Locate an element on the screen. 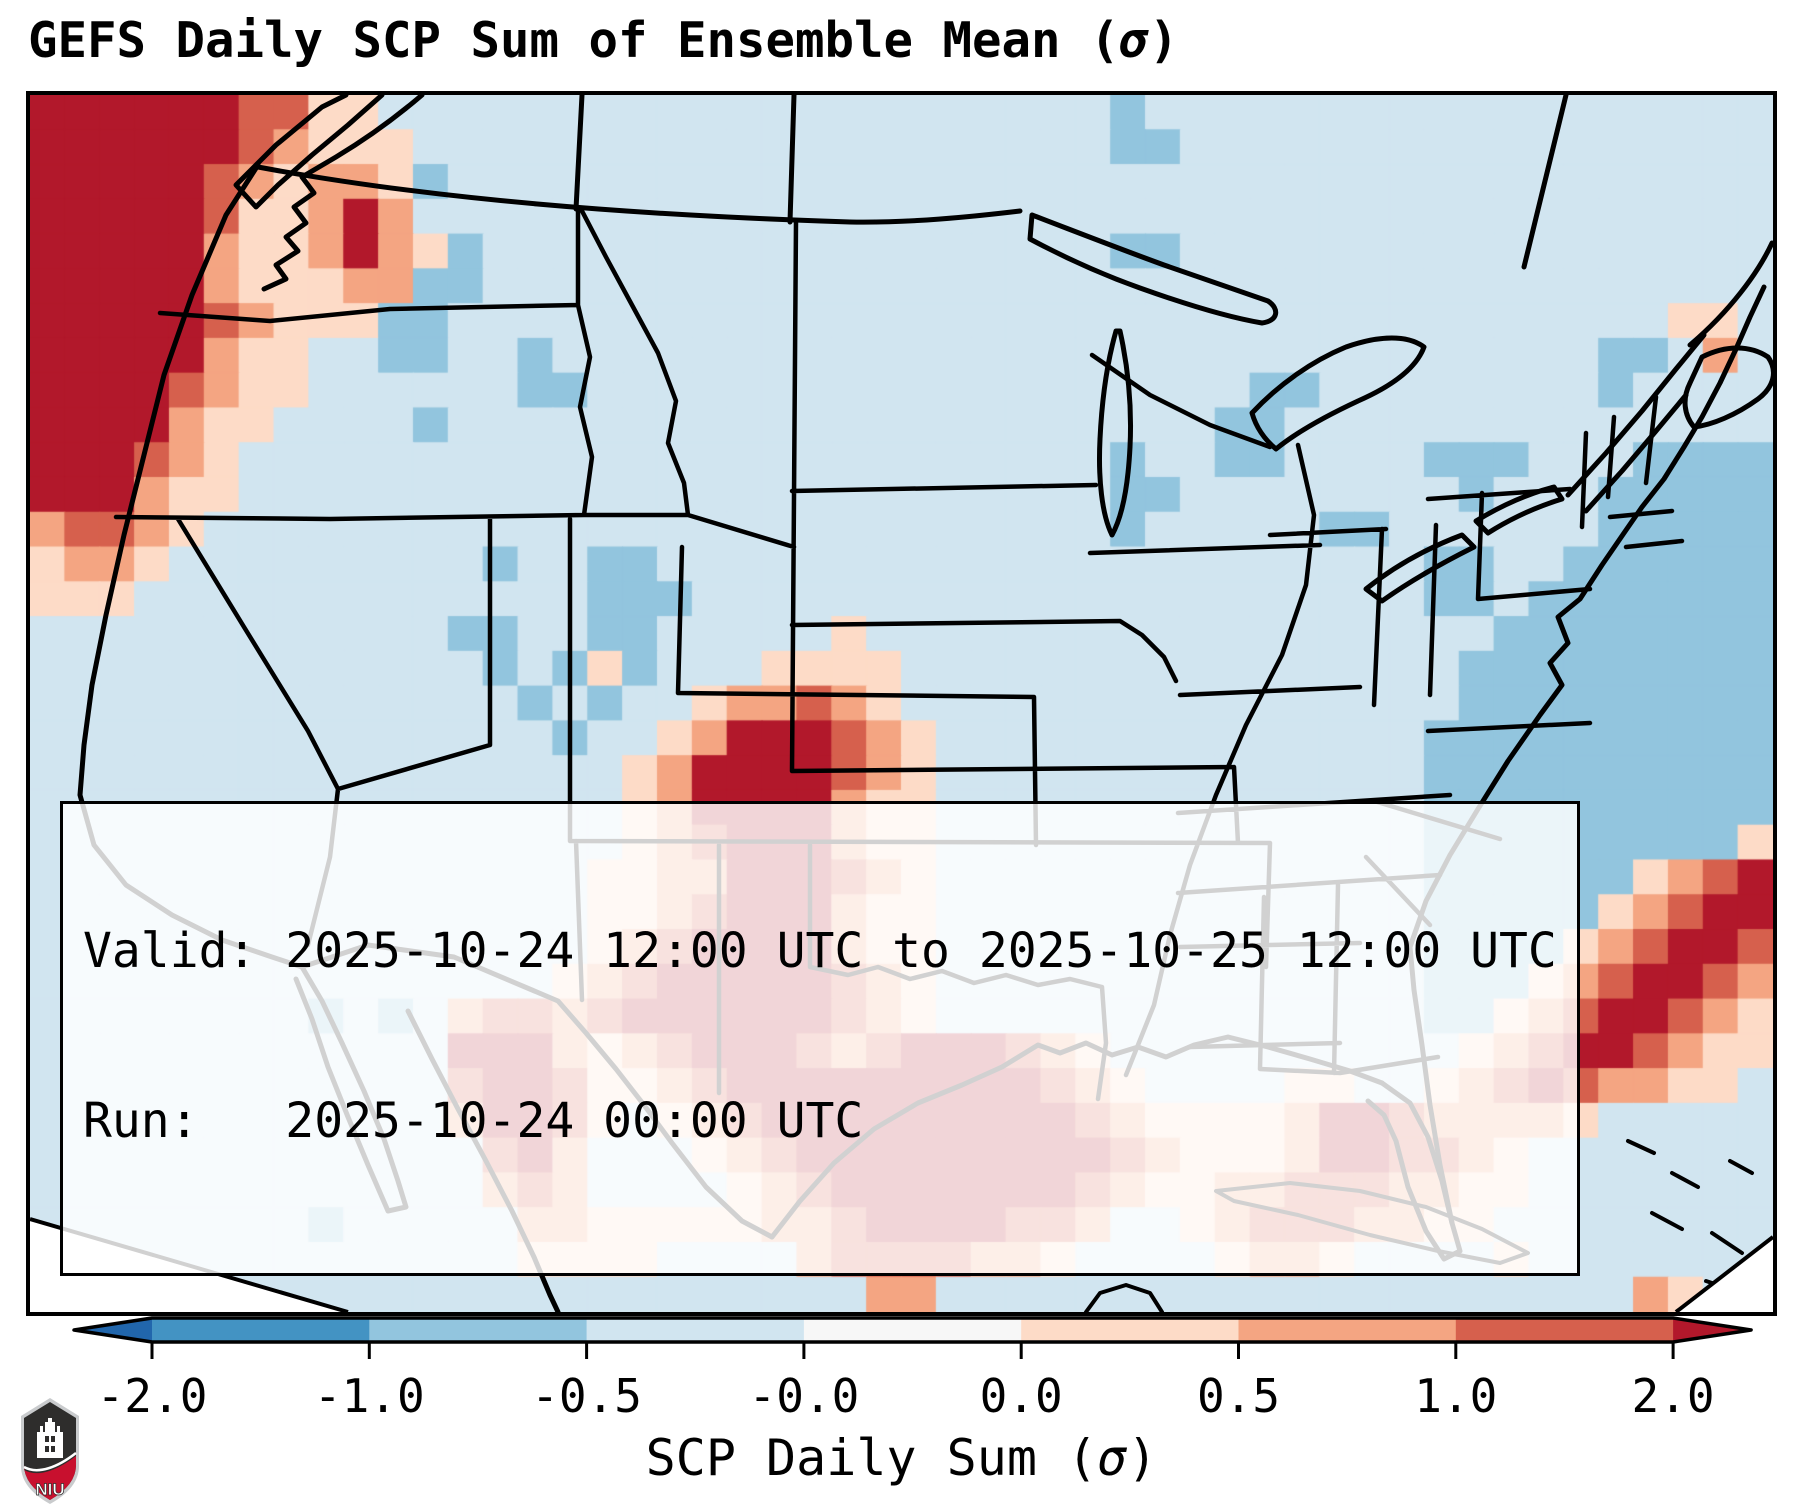  run-time-line: Run: 2025-10-24 00:00 UTC is located at coordinates (473, 1121).